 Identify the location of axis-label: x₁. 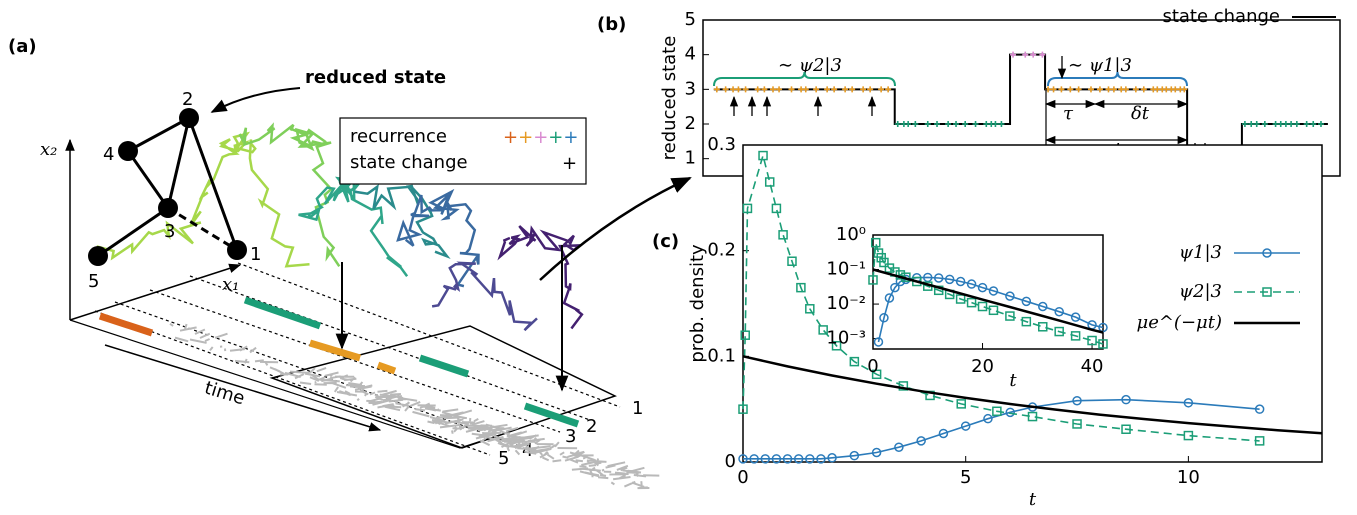
(230, 284).